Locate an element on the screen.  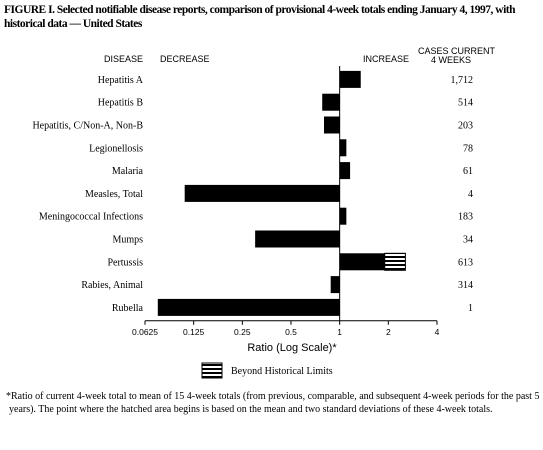
cases-value: 613 is located at coordinates (465, 262).